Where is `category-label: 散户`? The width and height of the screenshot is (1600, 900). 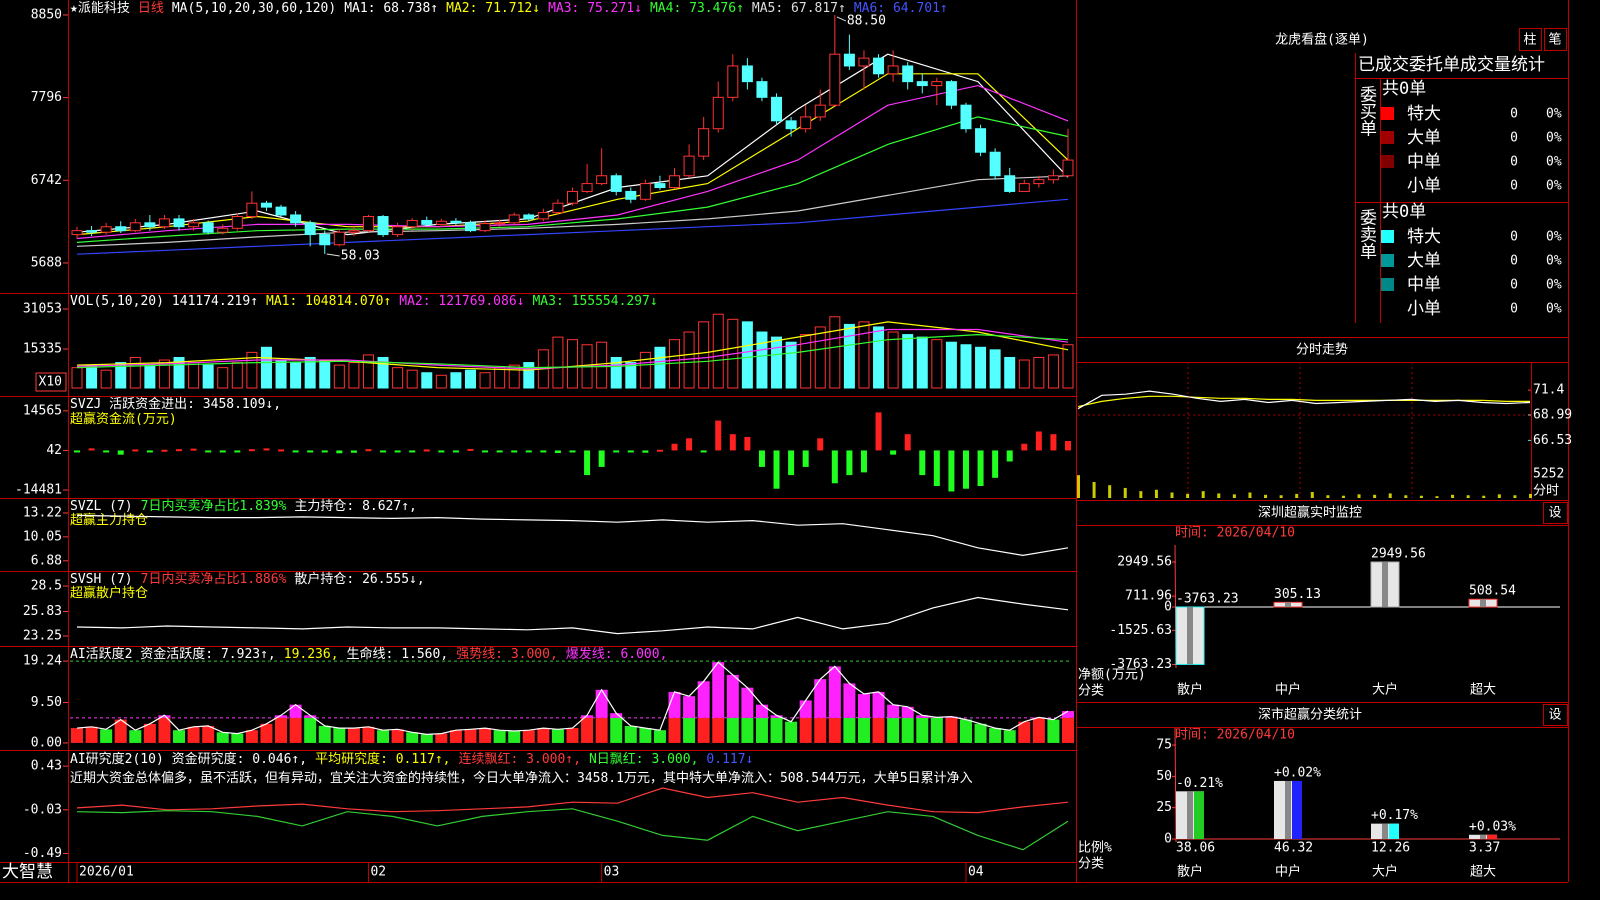
category-label: 散户 is located at coordinates (1190, 690).